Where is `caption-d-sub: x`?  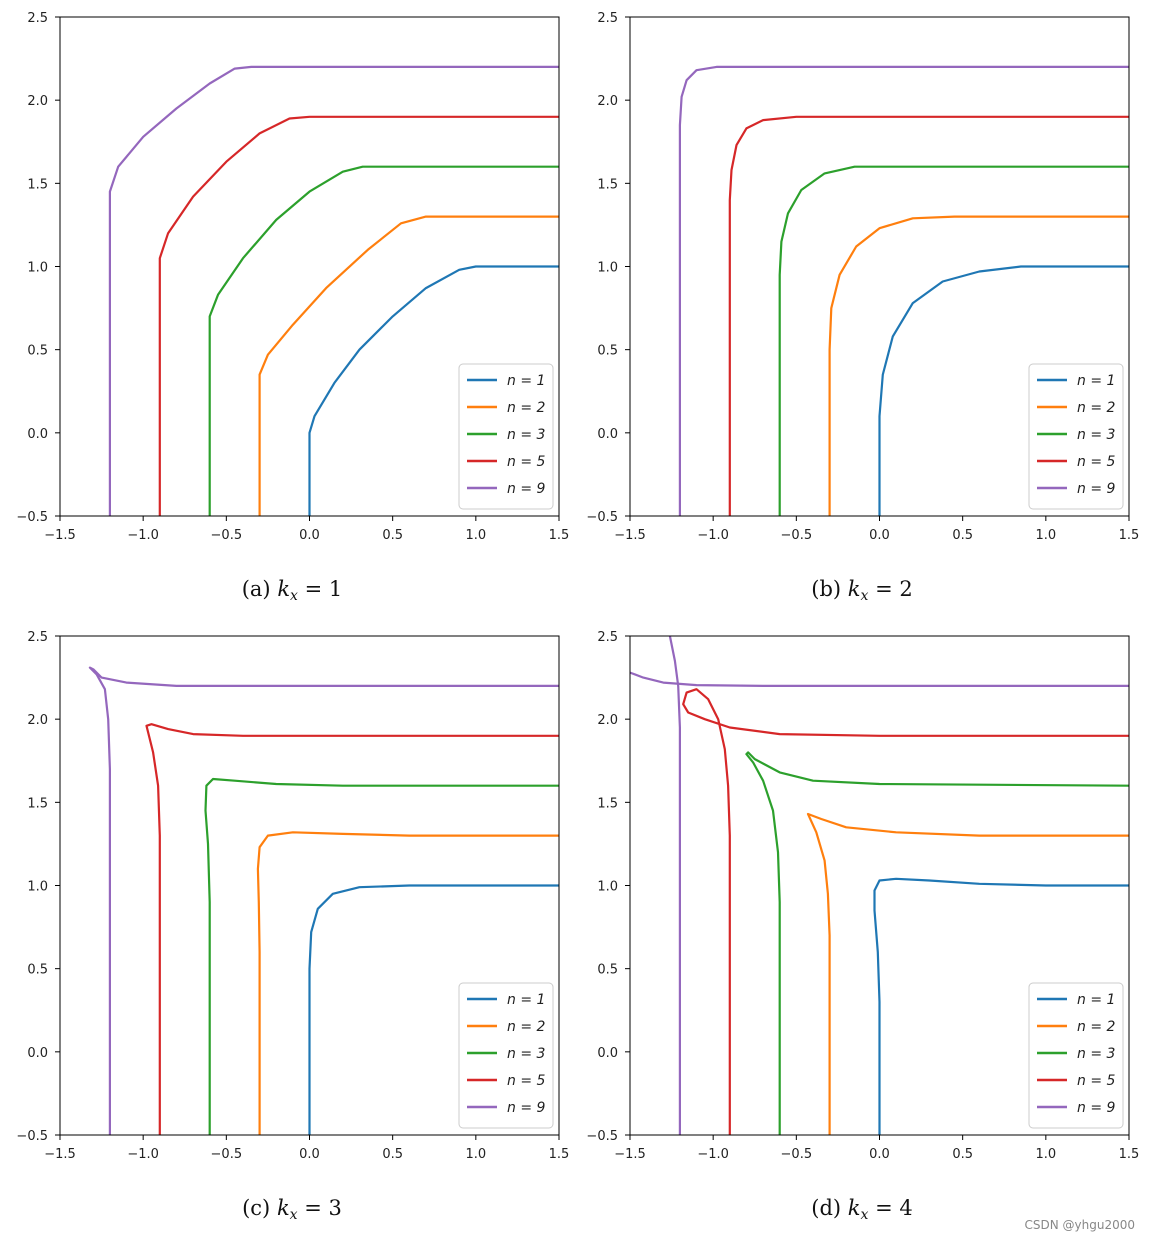
caption-d-sub: x is located at coordinates (864, 1215).